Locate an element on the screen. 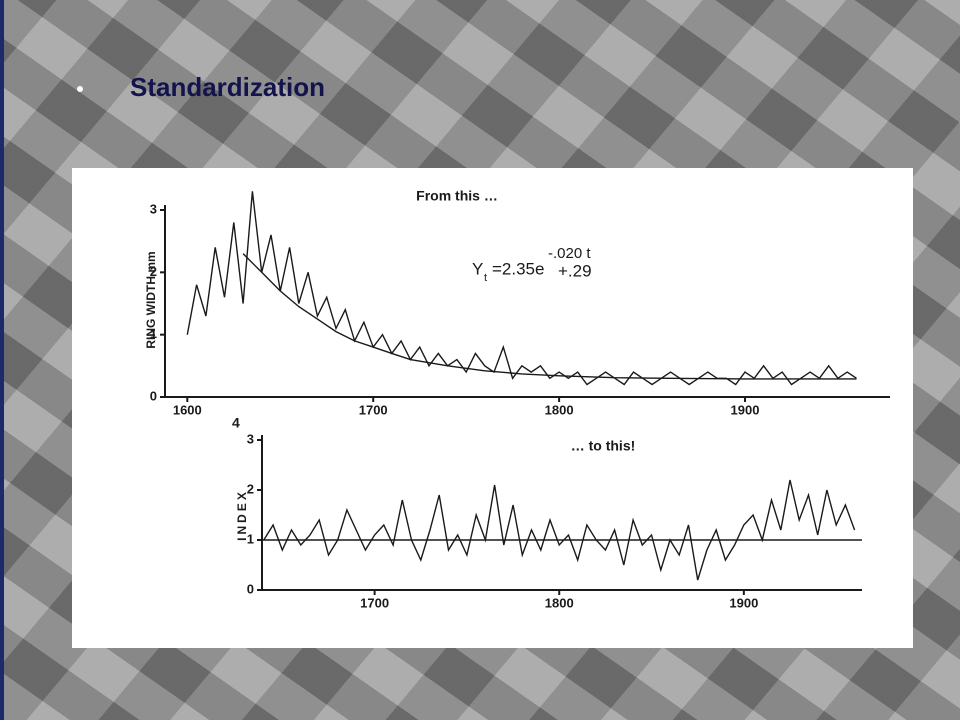  eq-main: =2.35e is located at coordinates (518, 268).